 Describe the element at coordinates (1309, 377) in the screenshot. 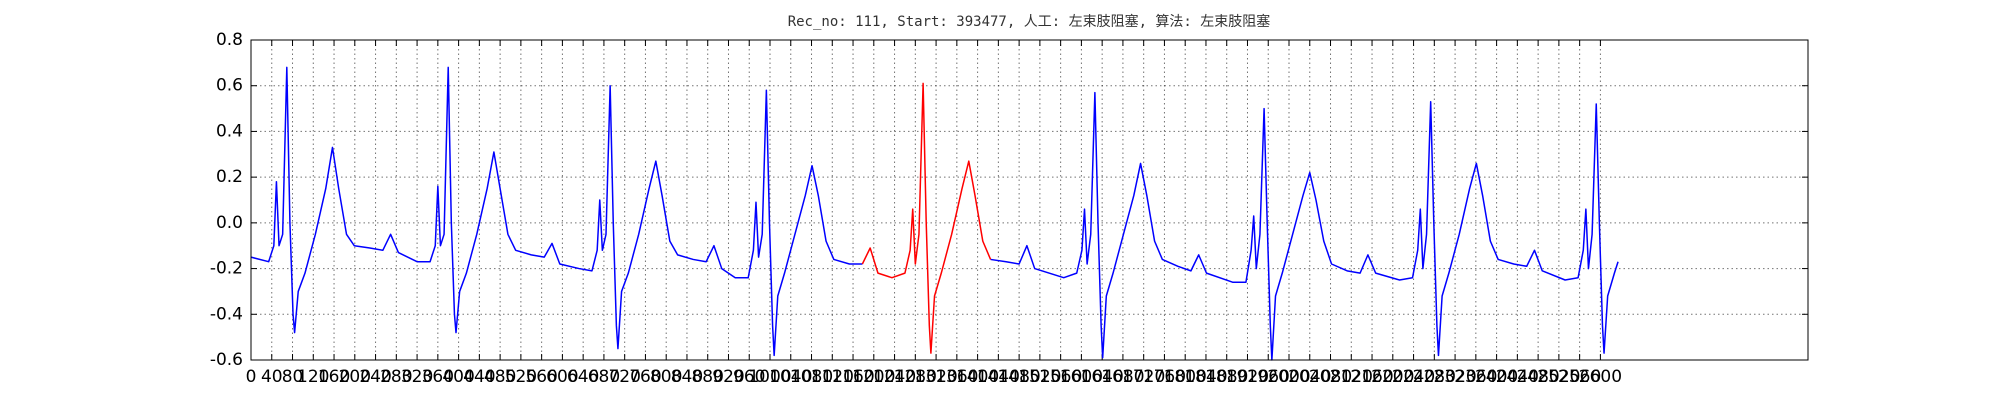

I see `x-tick-label: 2040` at that location.